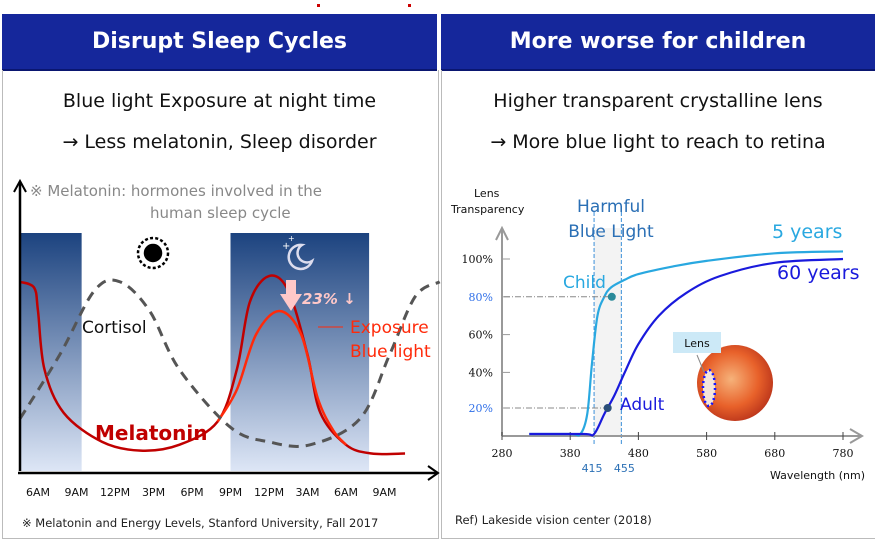 This screenshot has width=875, height=550. I want to click on right-subtitle-1: Higher transparent crystalline lens, so click(658, 101).